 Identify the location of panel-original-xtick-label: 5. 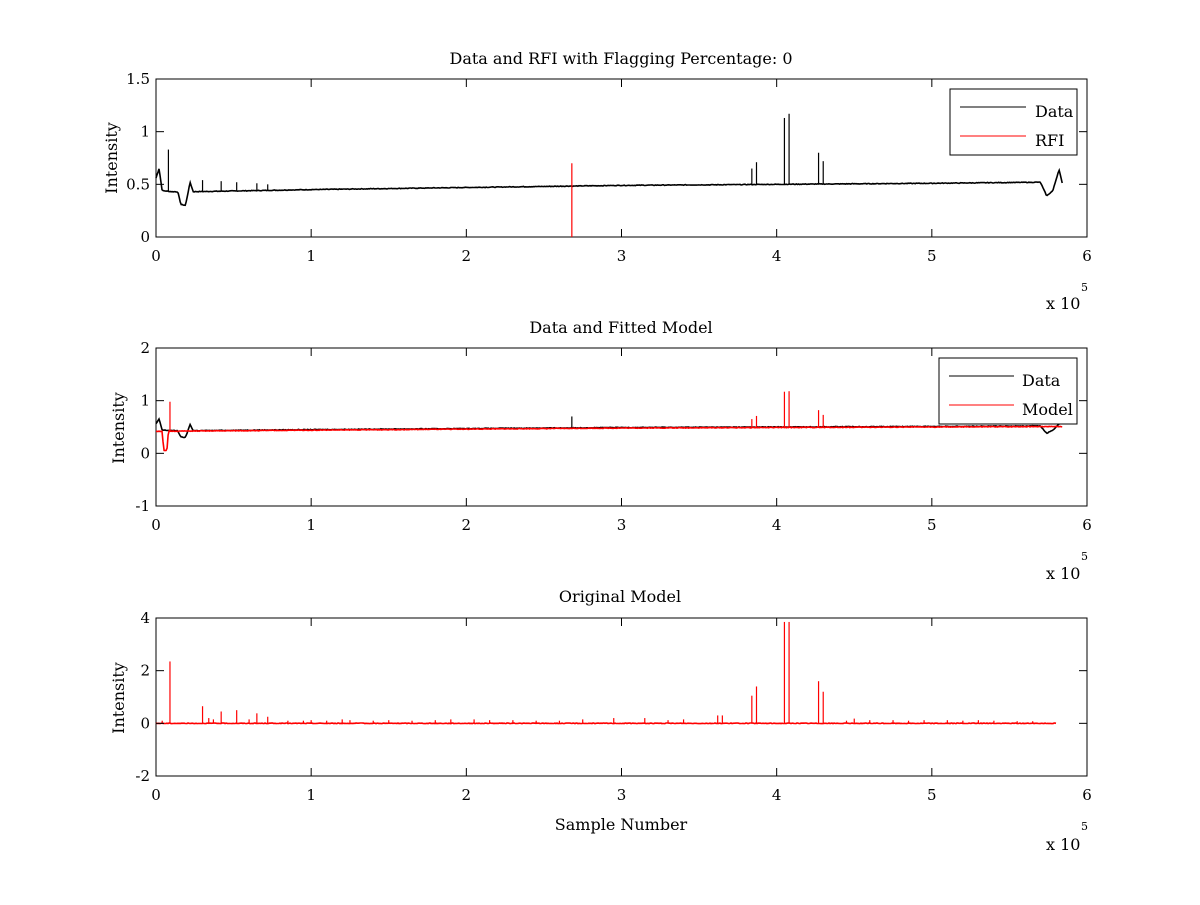
(932, 795).